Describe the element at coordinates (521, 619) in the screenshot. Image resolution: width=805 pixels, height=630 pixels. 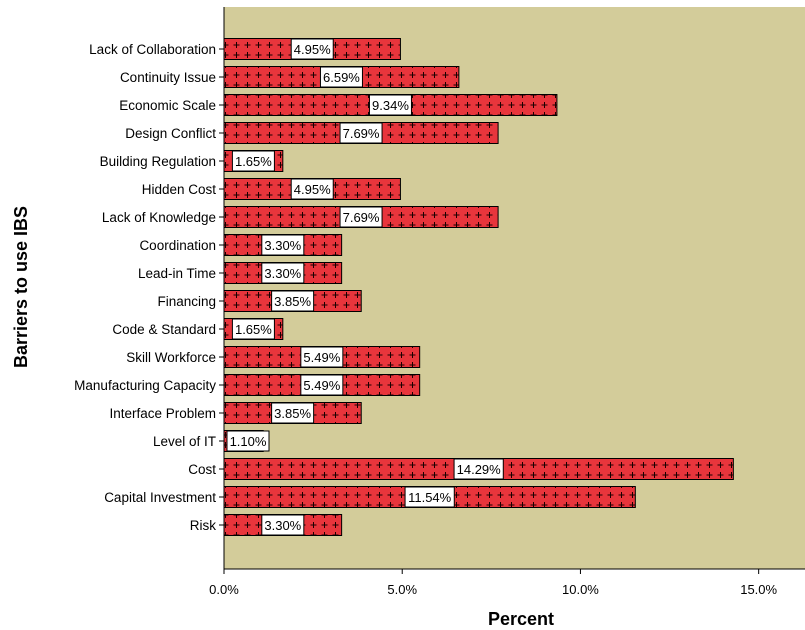
I see `x-axis-title: Percent` at that location.